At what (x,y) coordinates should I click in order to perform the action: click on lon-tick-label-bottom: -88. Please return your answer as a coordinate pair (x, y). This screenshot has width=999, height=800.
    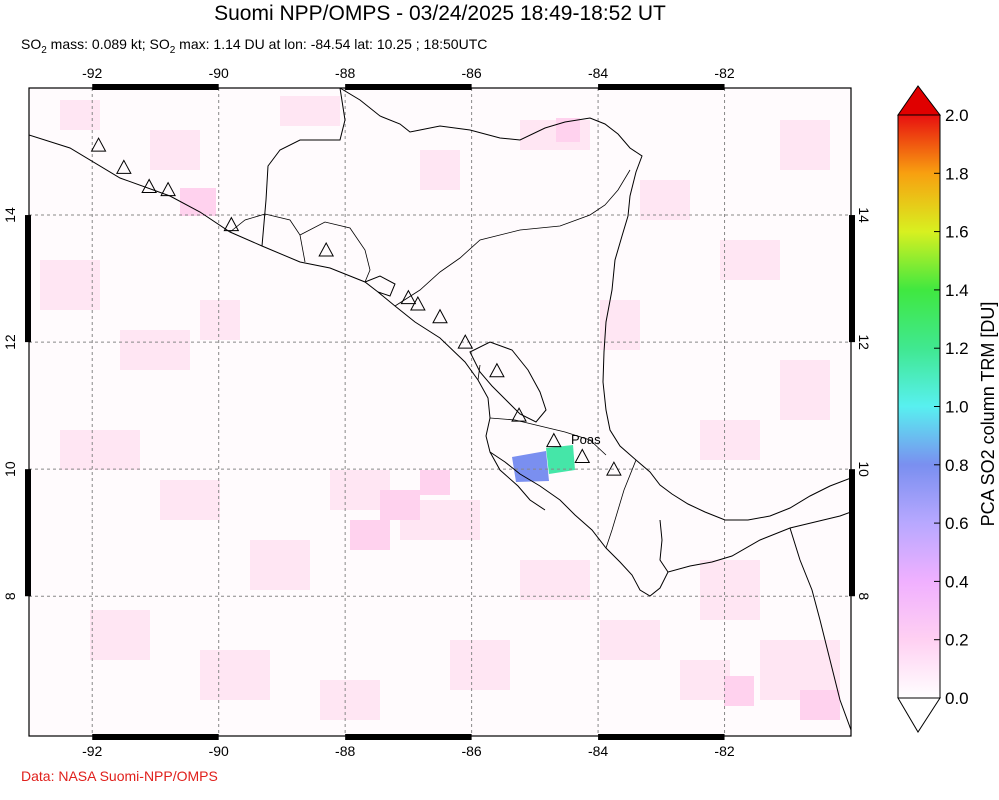
    Looking at the image, I should click on (345, 751).